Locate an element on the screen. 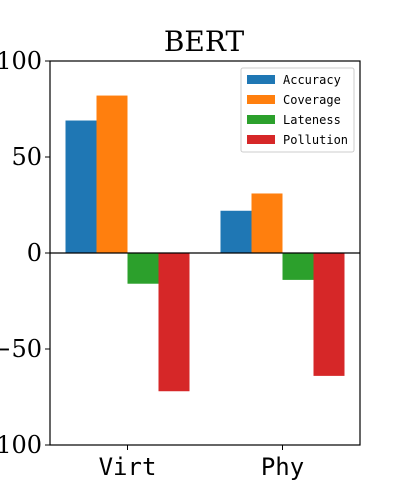 Image resolution: width=400 pixels, height=500 pixels. bar-lateness-phy is located at coordinates (298, 266).